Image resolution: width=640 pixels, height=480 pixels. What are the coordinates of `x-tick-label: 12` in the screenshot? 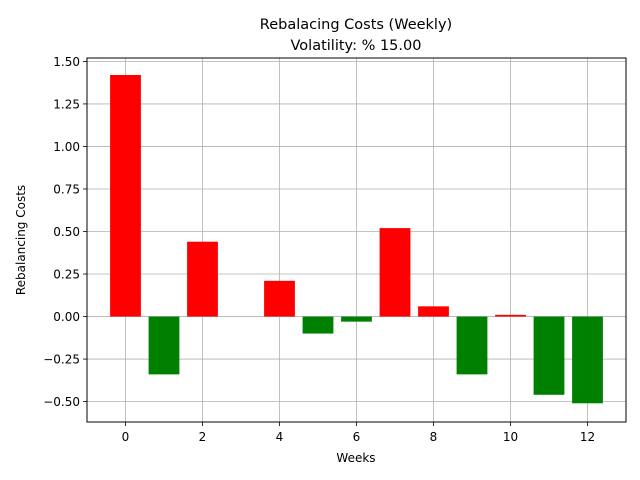 It's located at (587, 437).